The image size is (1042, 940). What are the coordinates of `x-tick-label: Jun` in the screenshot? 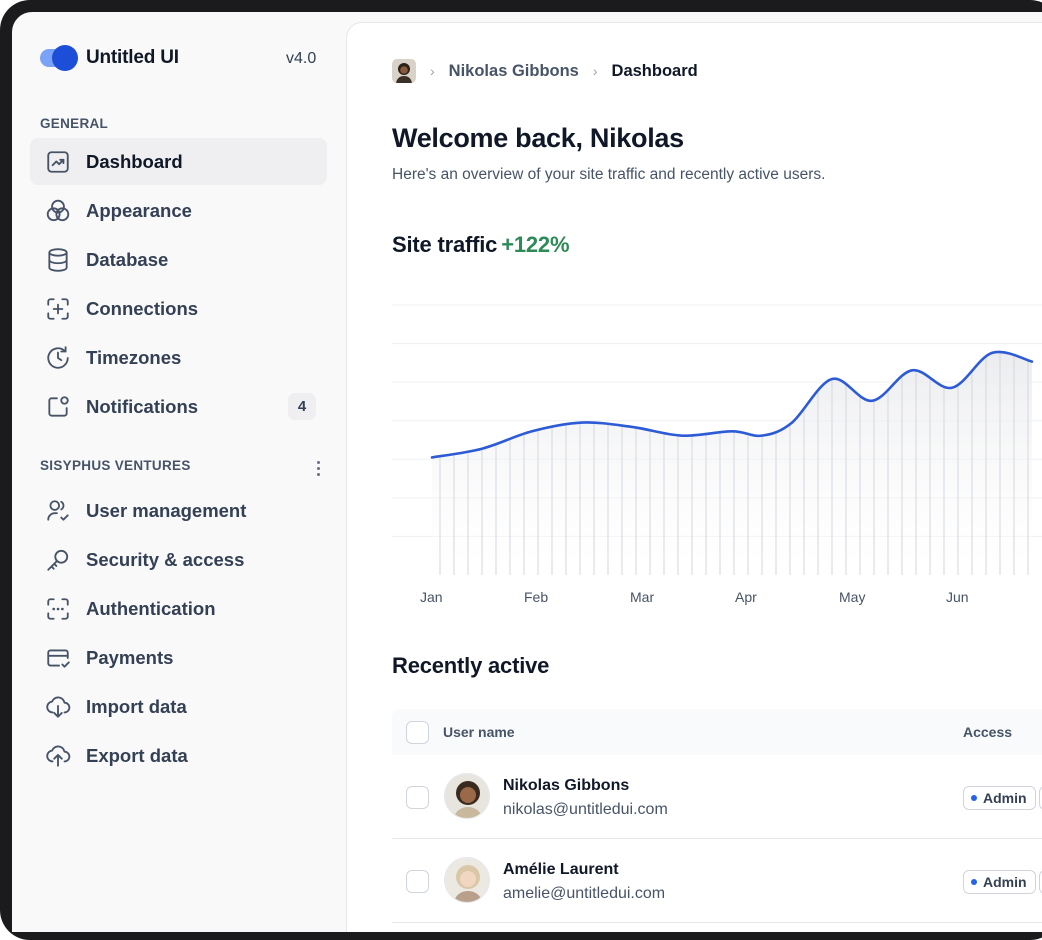 It's located at (957, 597).